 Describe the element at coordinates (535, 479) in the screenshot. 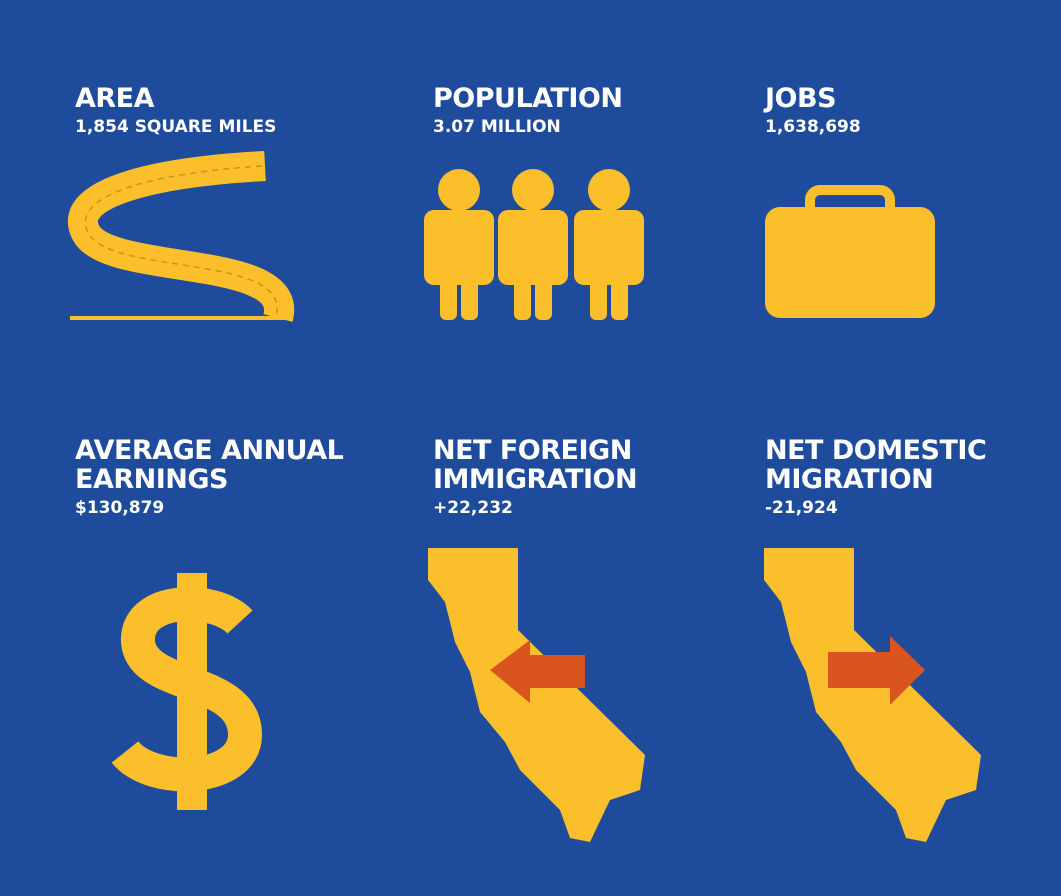

I see `stat-title: IMMIGRATION` at that location.